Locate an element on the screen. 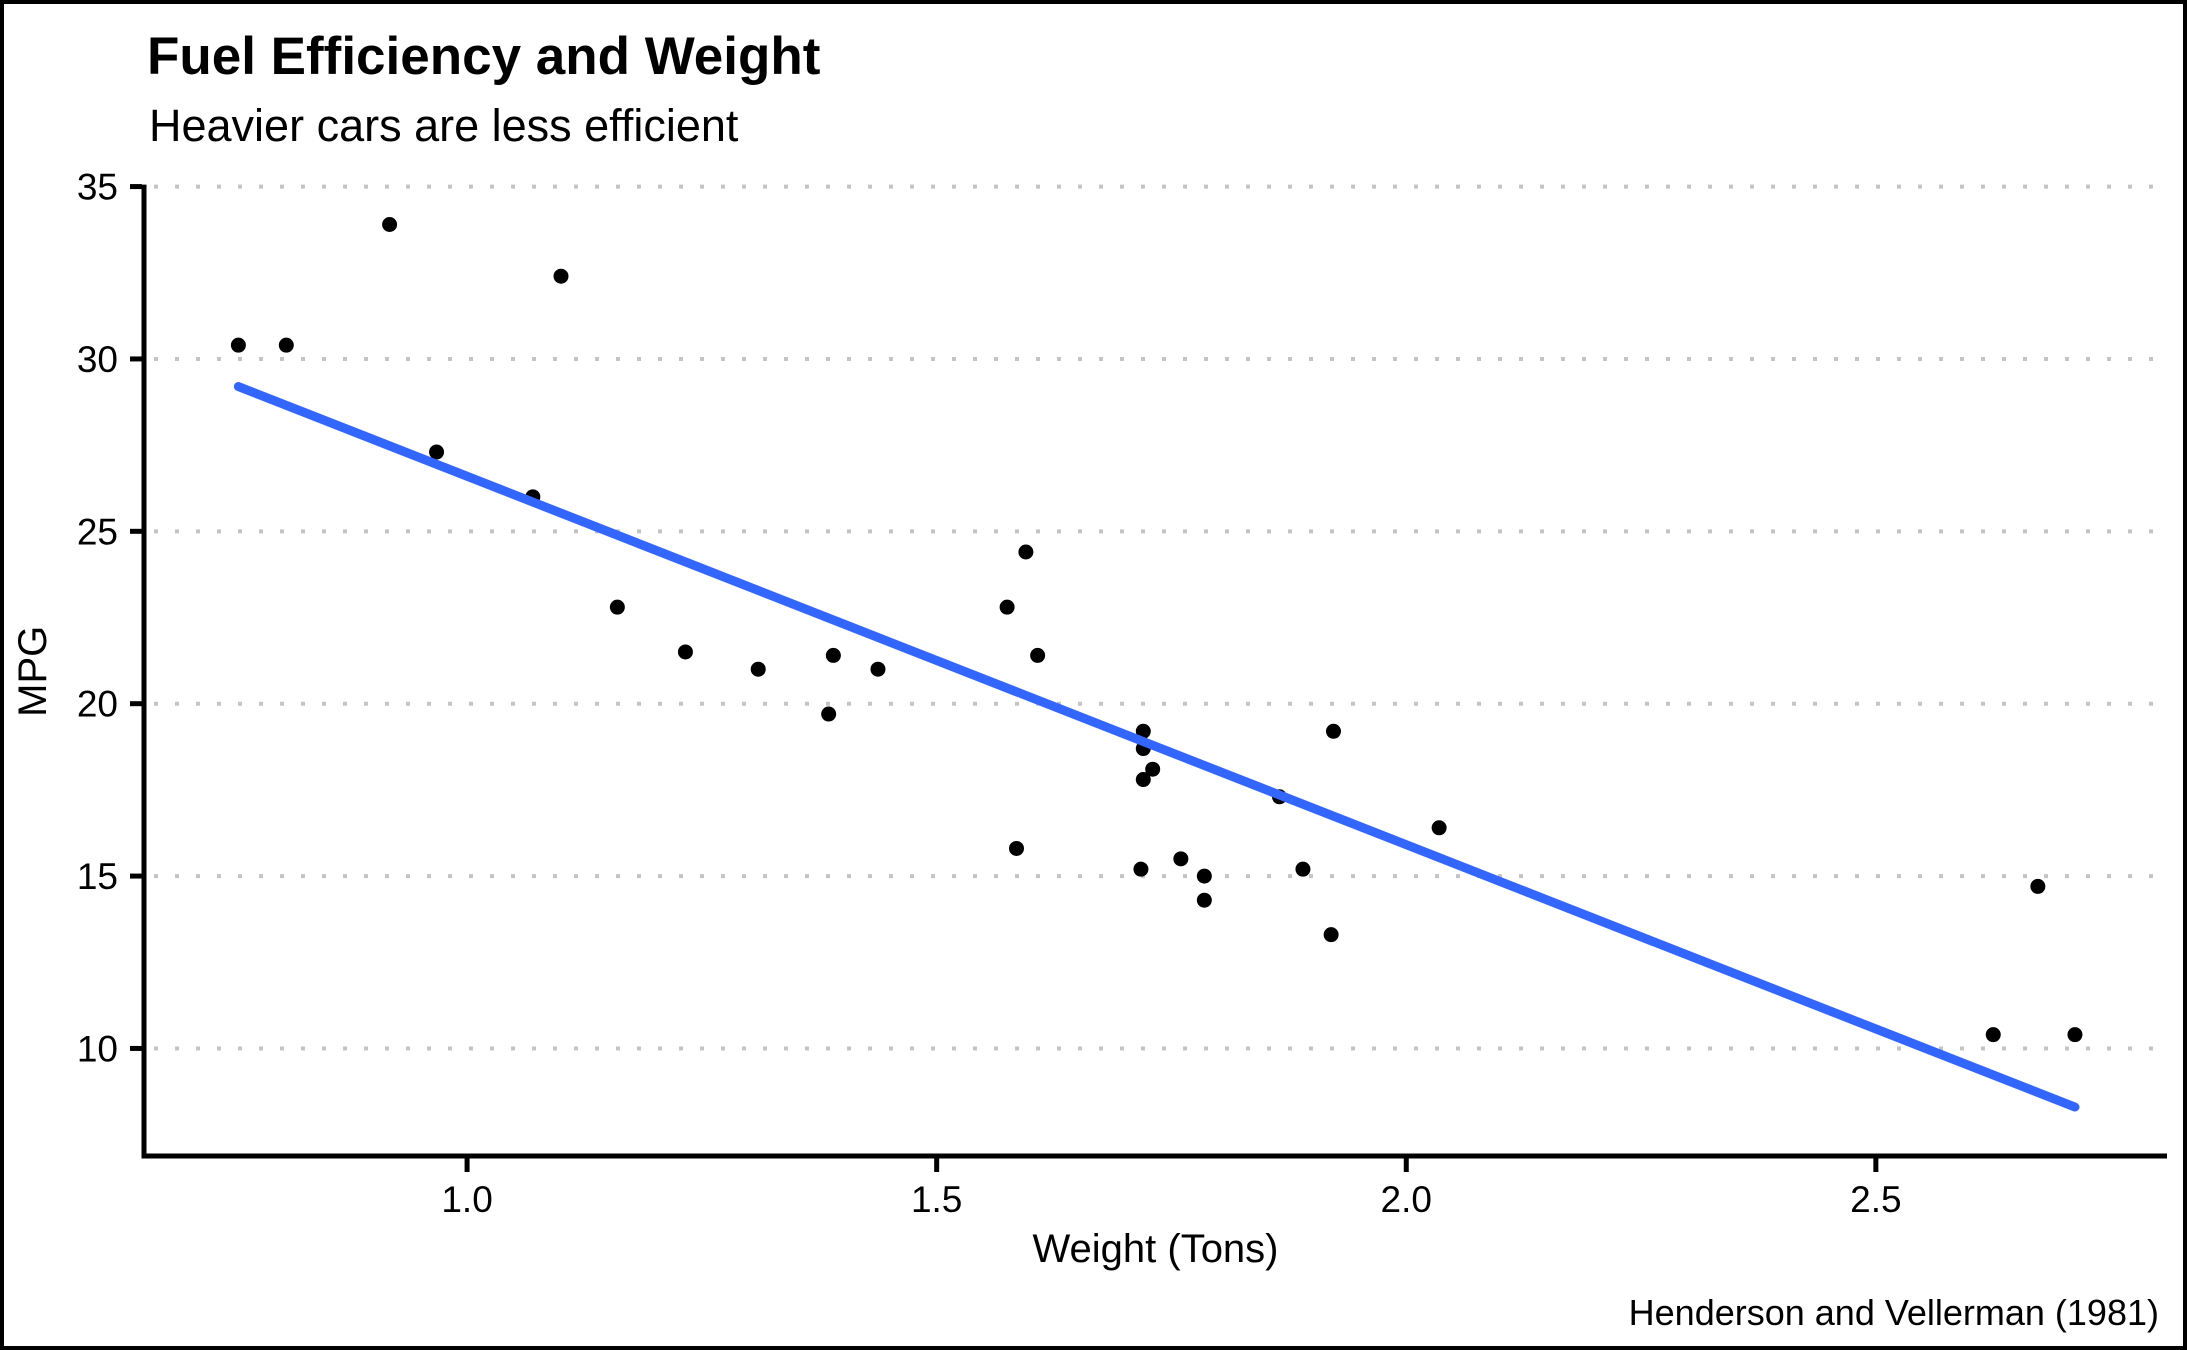  x-tick-label-1.5: 1.5 is located at coordinates (936, 1199).